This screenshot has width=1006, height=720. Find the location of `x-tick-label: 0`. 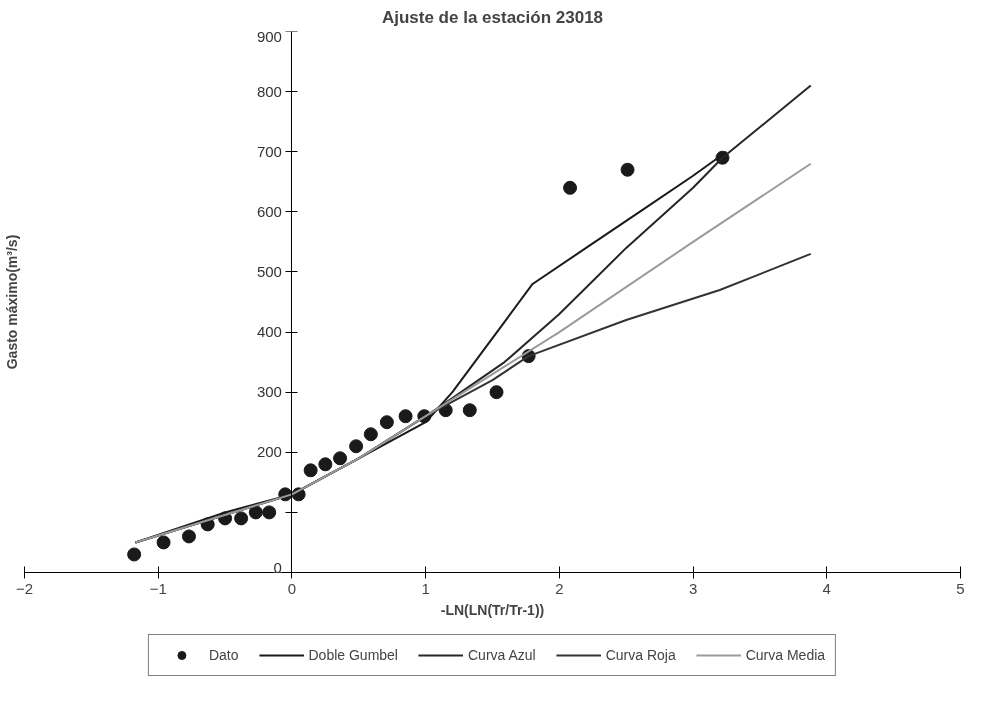

x-tick-label: 0 is located at coordinates (292, 588).